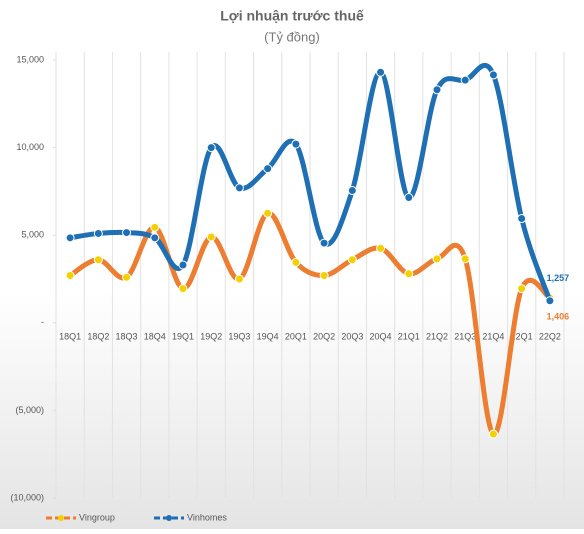 This screenshot has width=584, height=534. Describe the element at coordinates (32, 235) in the screenshot. I see `y-tick-label: 5,000` at that location.